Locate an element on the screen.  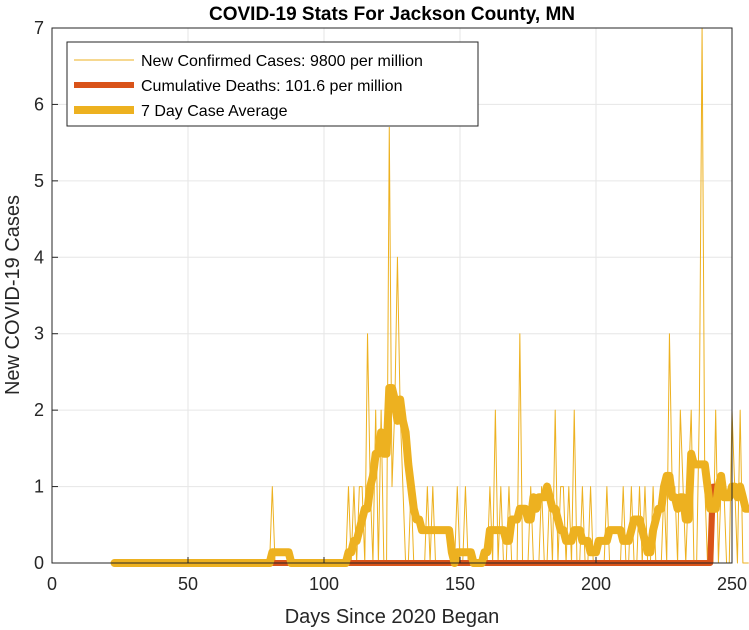
legend-box is located at coordinates (272, 84).